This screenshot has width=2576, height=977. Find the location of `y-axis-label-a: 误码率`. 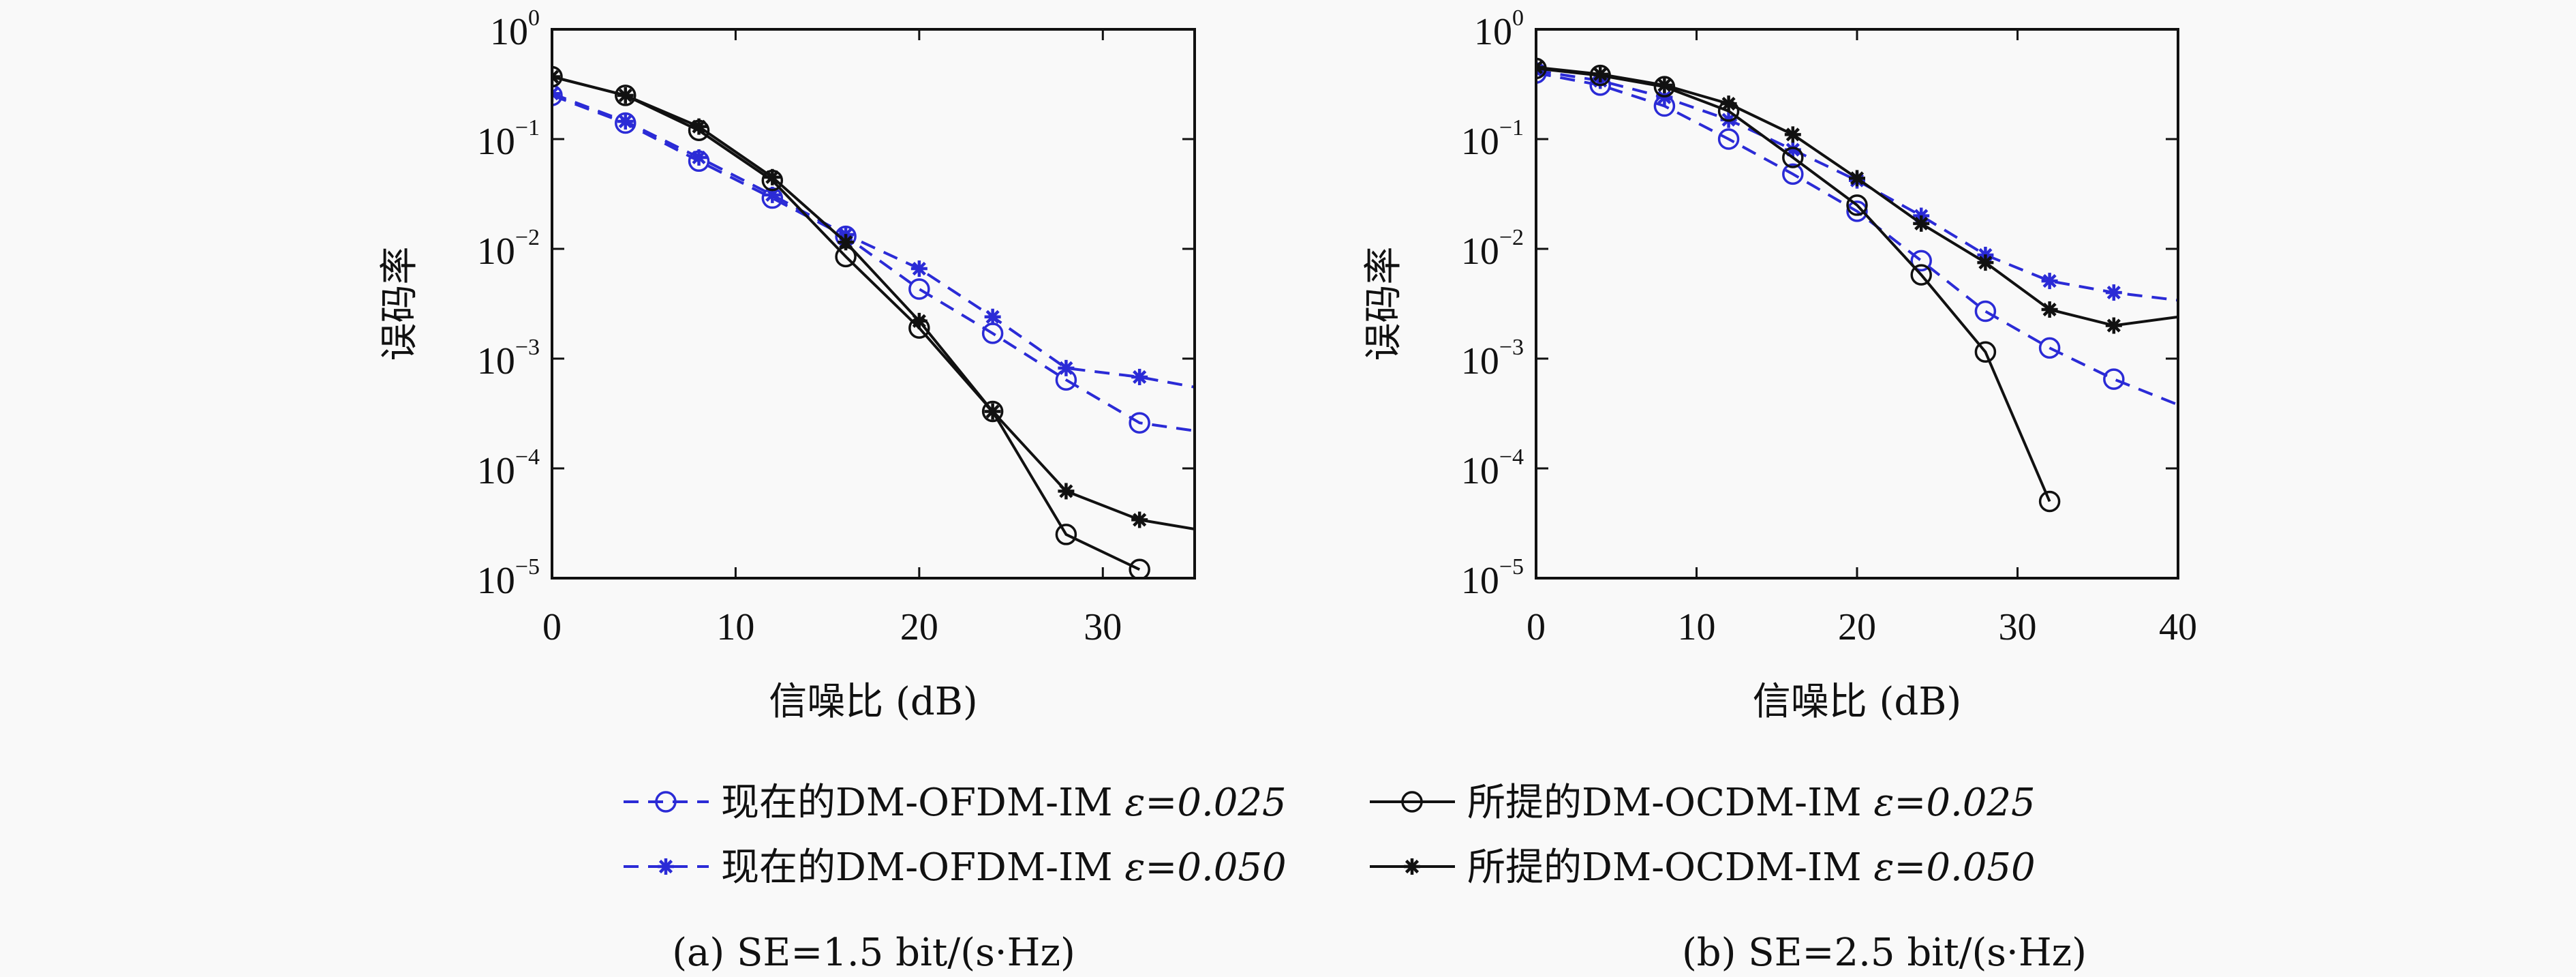

y-axis-label-a: 误码率 is located at coordinates (400, 304).